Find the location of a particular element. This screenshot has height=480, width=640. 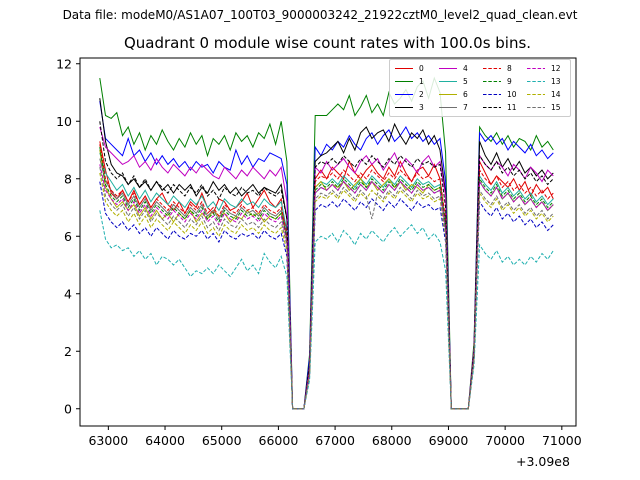

x-tick-label: 67000 is located at coordinates (335, 440).